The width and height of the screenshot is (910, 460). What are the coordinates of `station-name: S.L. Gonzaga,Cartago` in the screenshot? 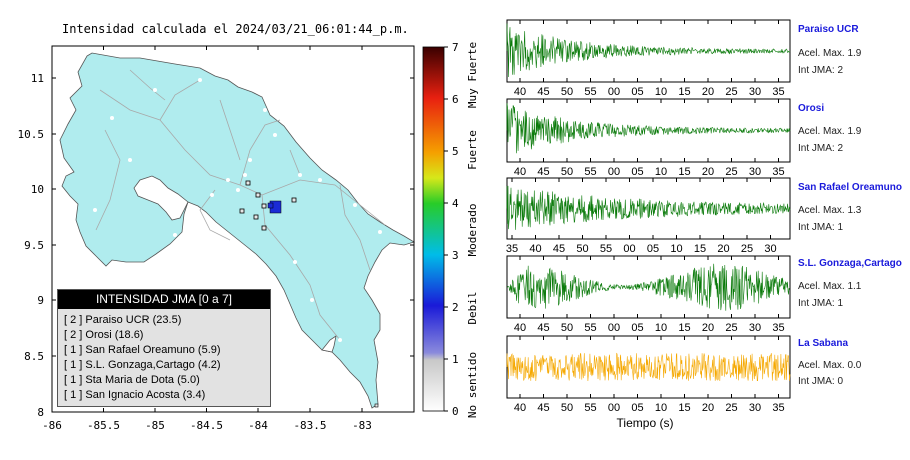 It's located at (850, 263).